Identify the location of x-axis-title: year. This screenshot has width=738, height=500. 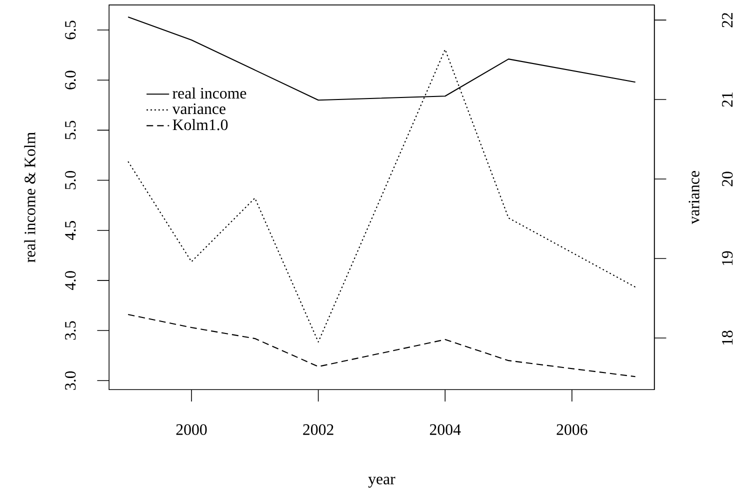
(382, 482).